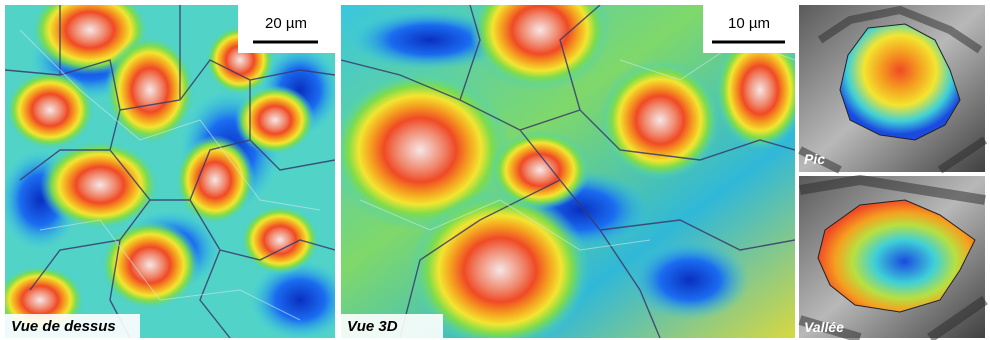  Describe the element at coordinates (372, 326) in the screenshot. I see `panel-label: Vue 3D` at that location.